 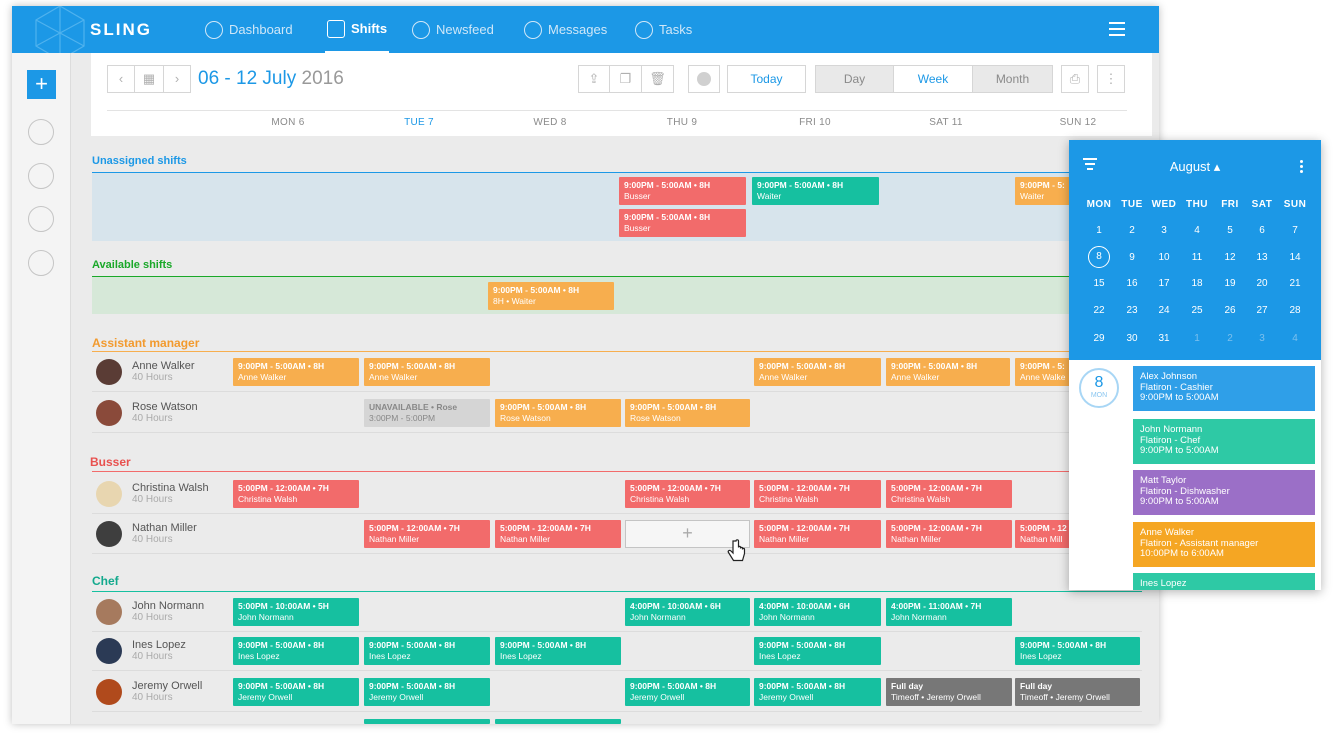 What do you see at coordinates (1197, 310) in the screenshot?
I see `calendar-day: 25` at bounding box center [1197, 310].